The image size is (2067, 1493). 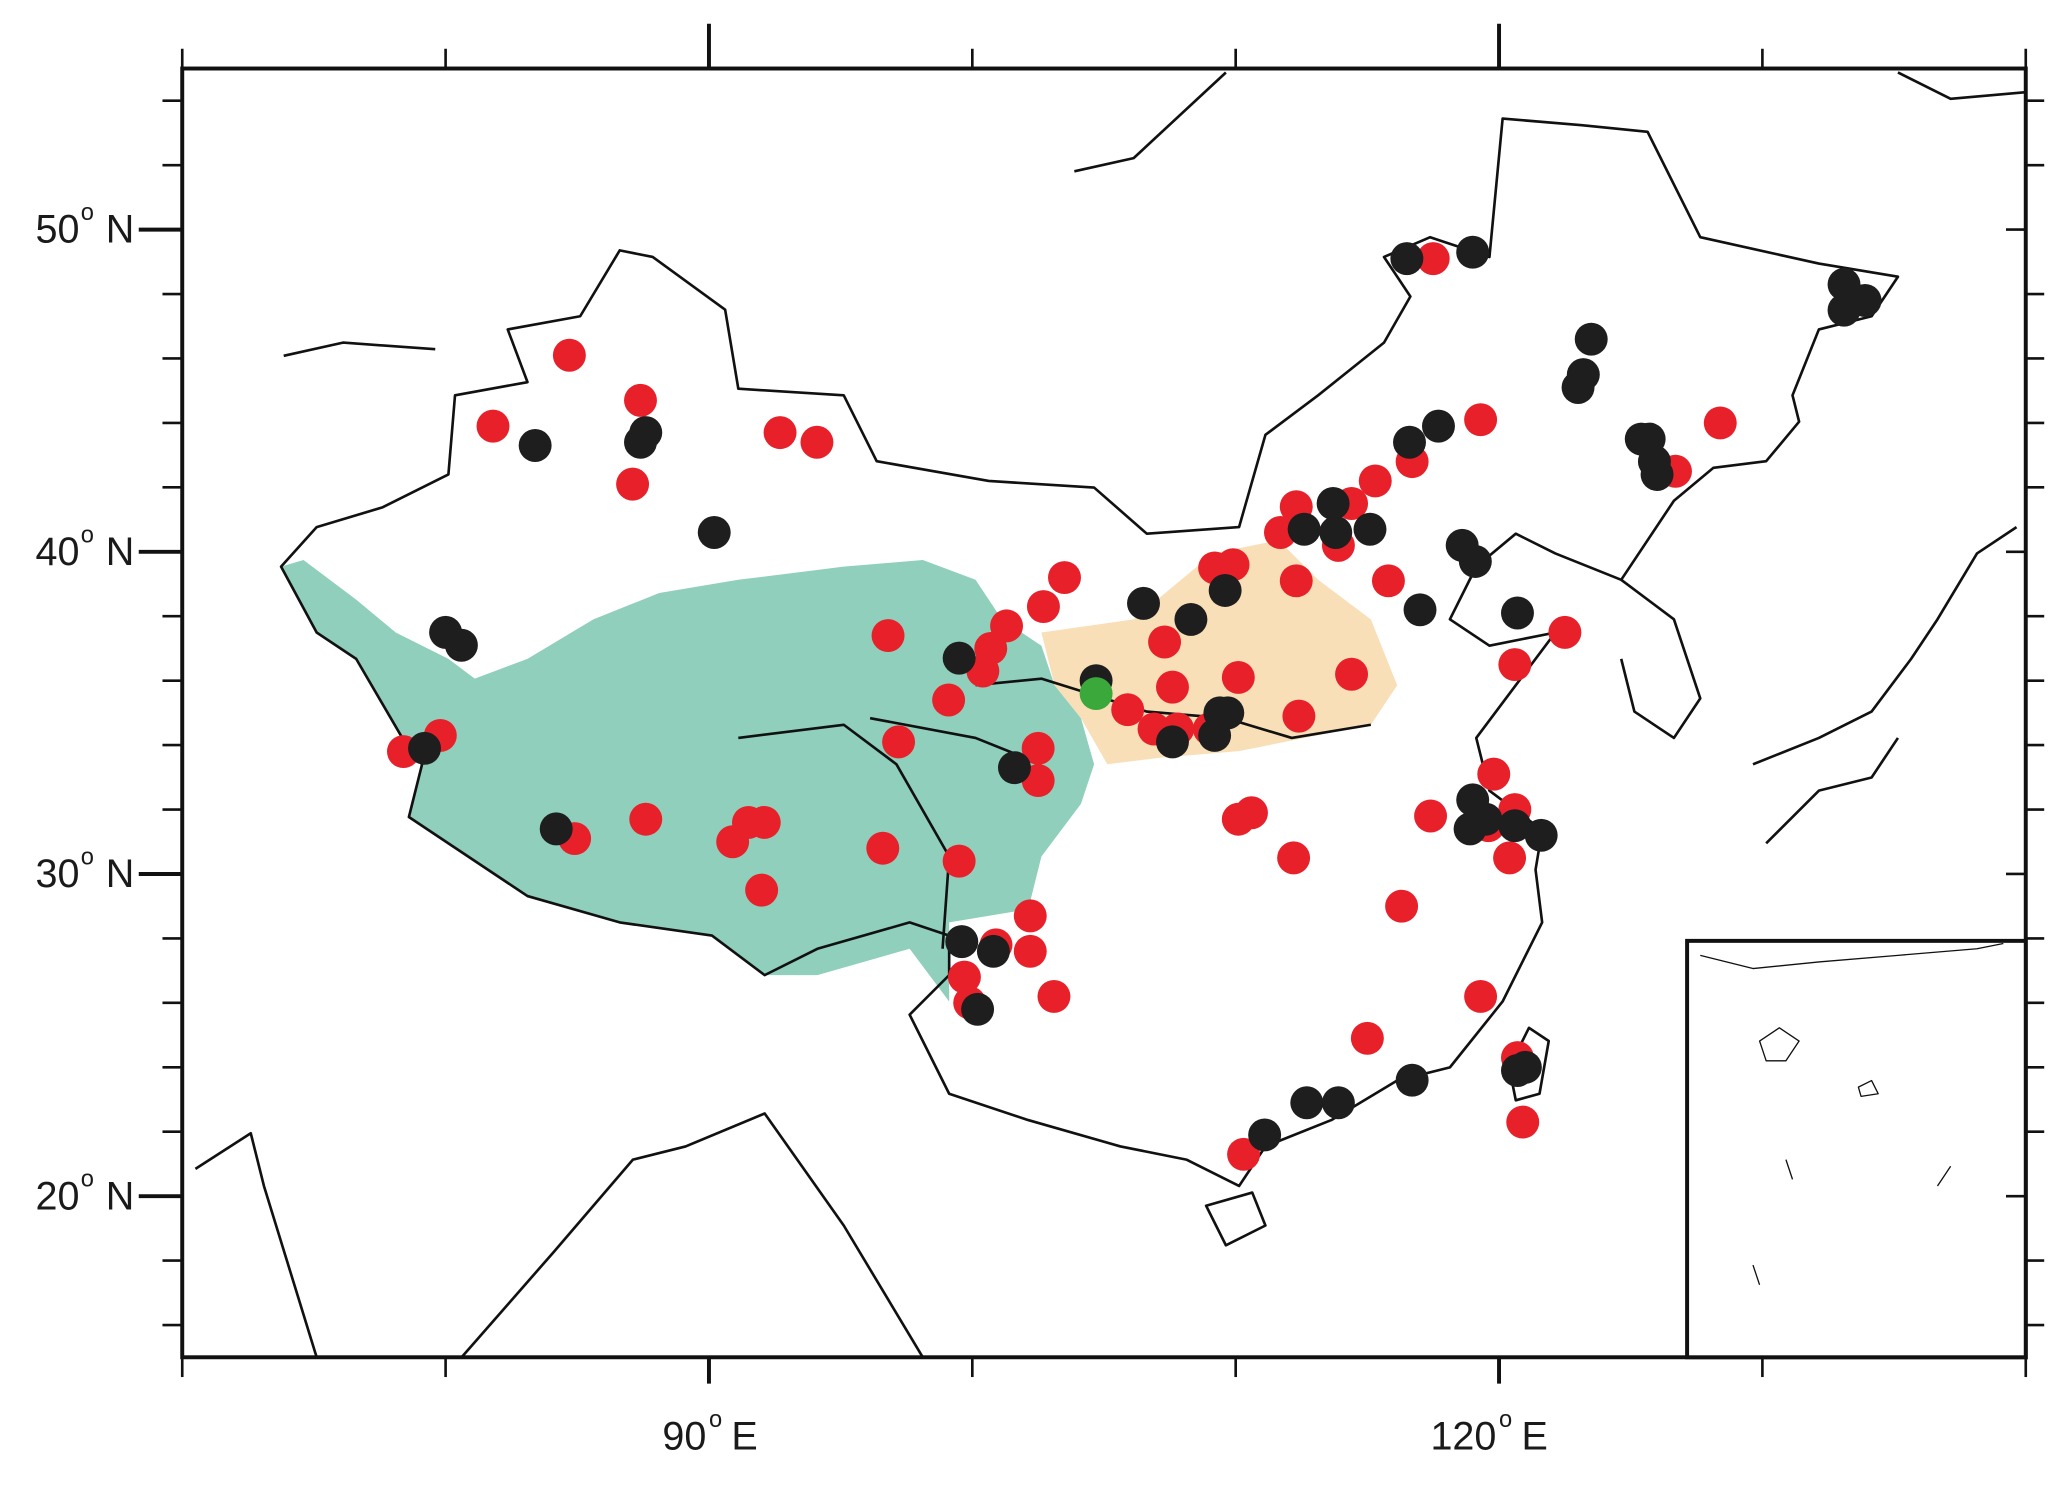 What do you see at coordinates (57, 230) in the screenshot?
I see `y-tick-label: 50` at bounding box center [57, 230].